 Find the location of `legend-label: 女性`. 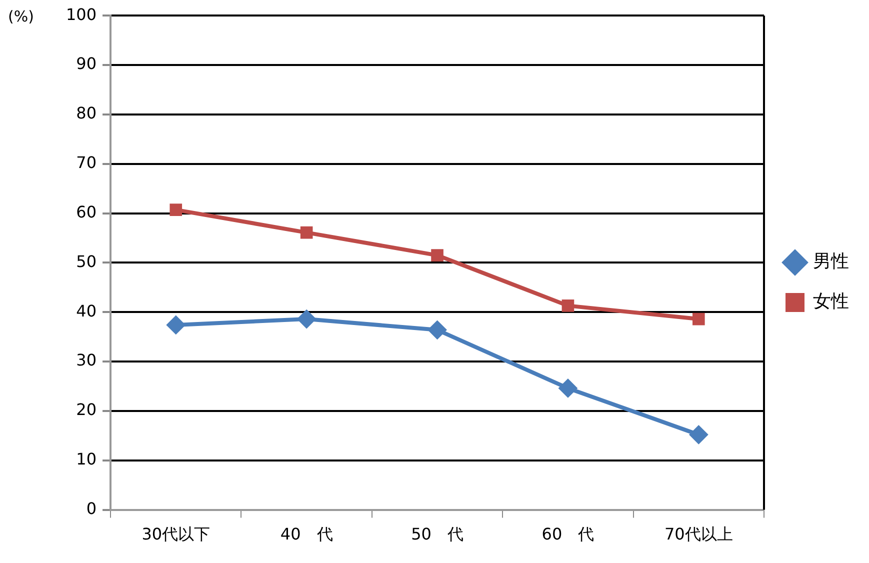

legend-label: 女性 is located at coordinates (831, 301).